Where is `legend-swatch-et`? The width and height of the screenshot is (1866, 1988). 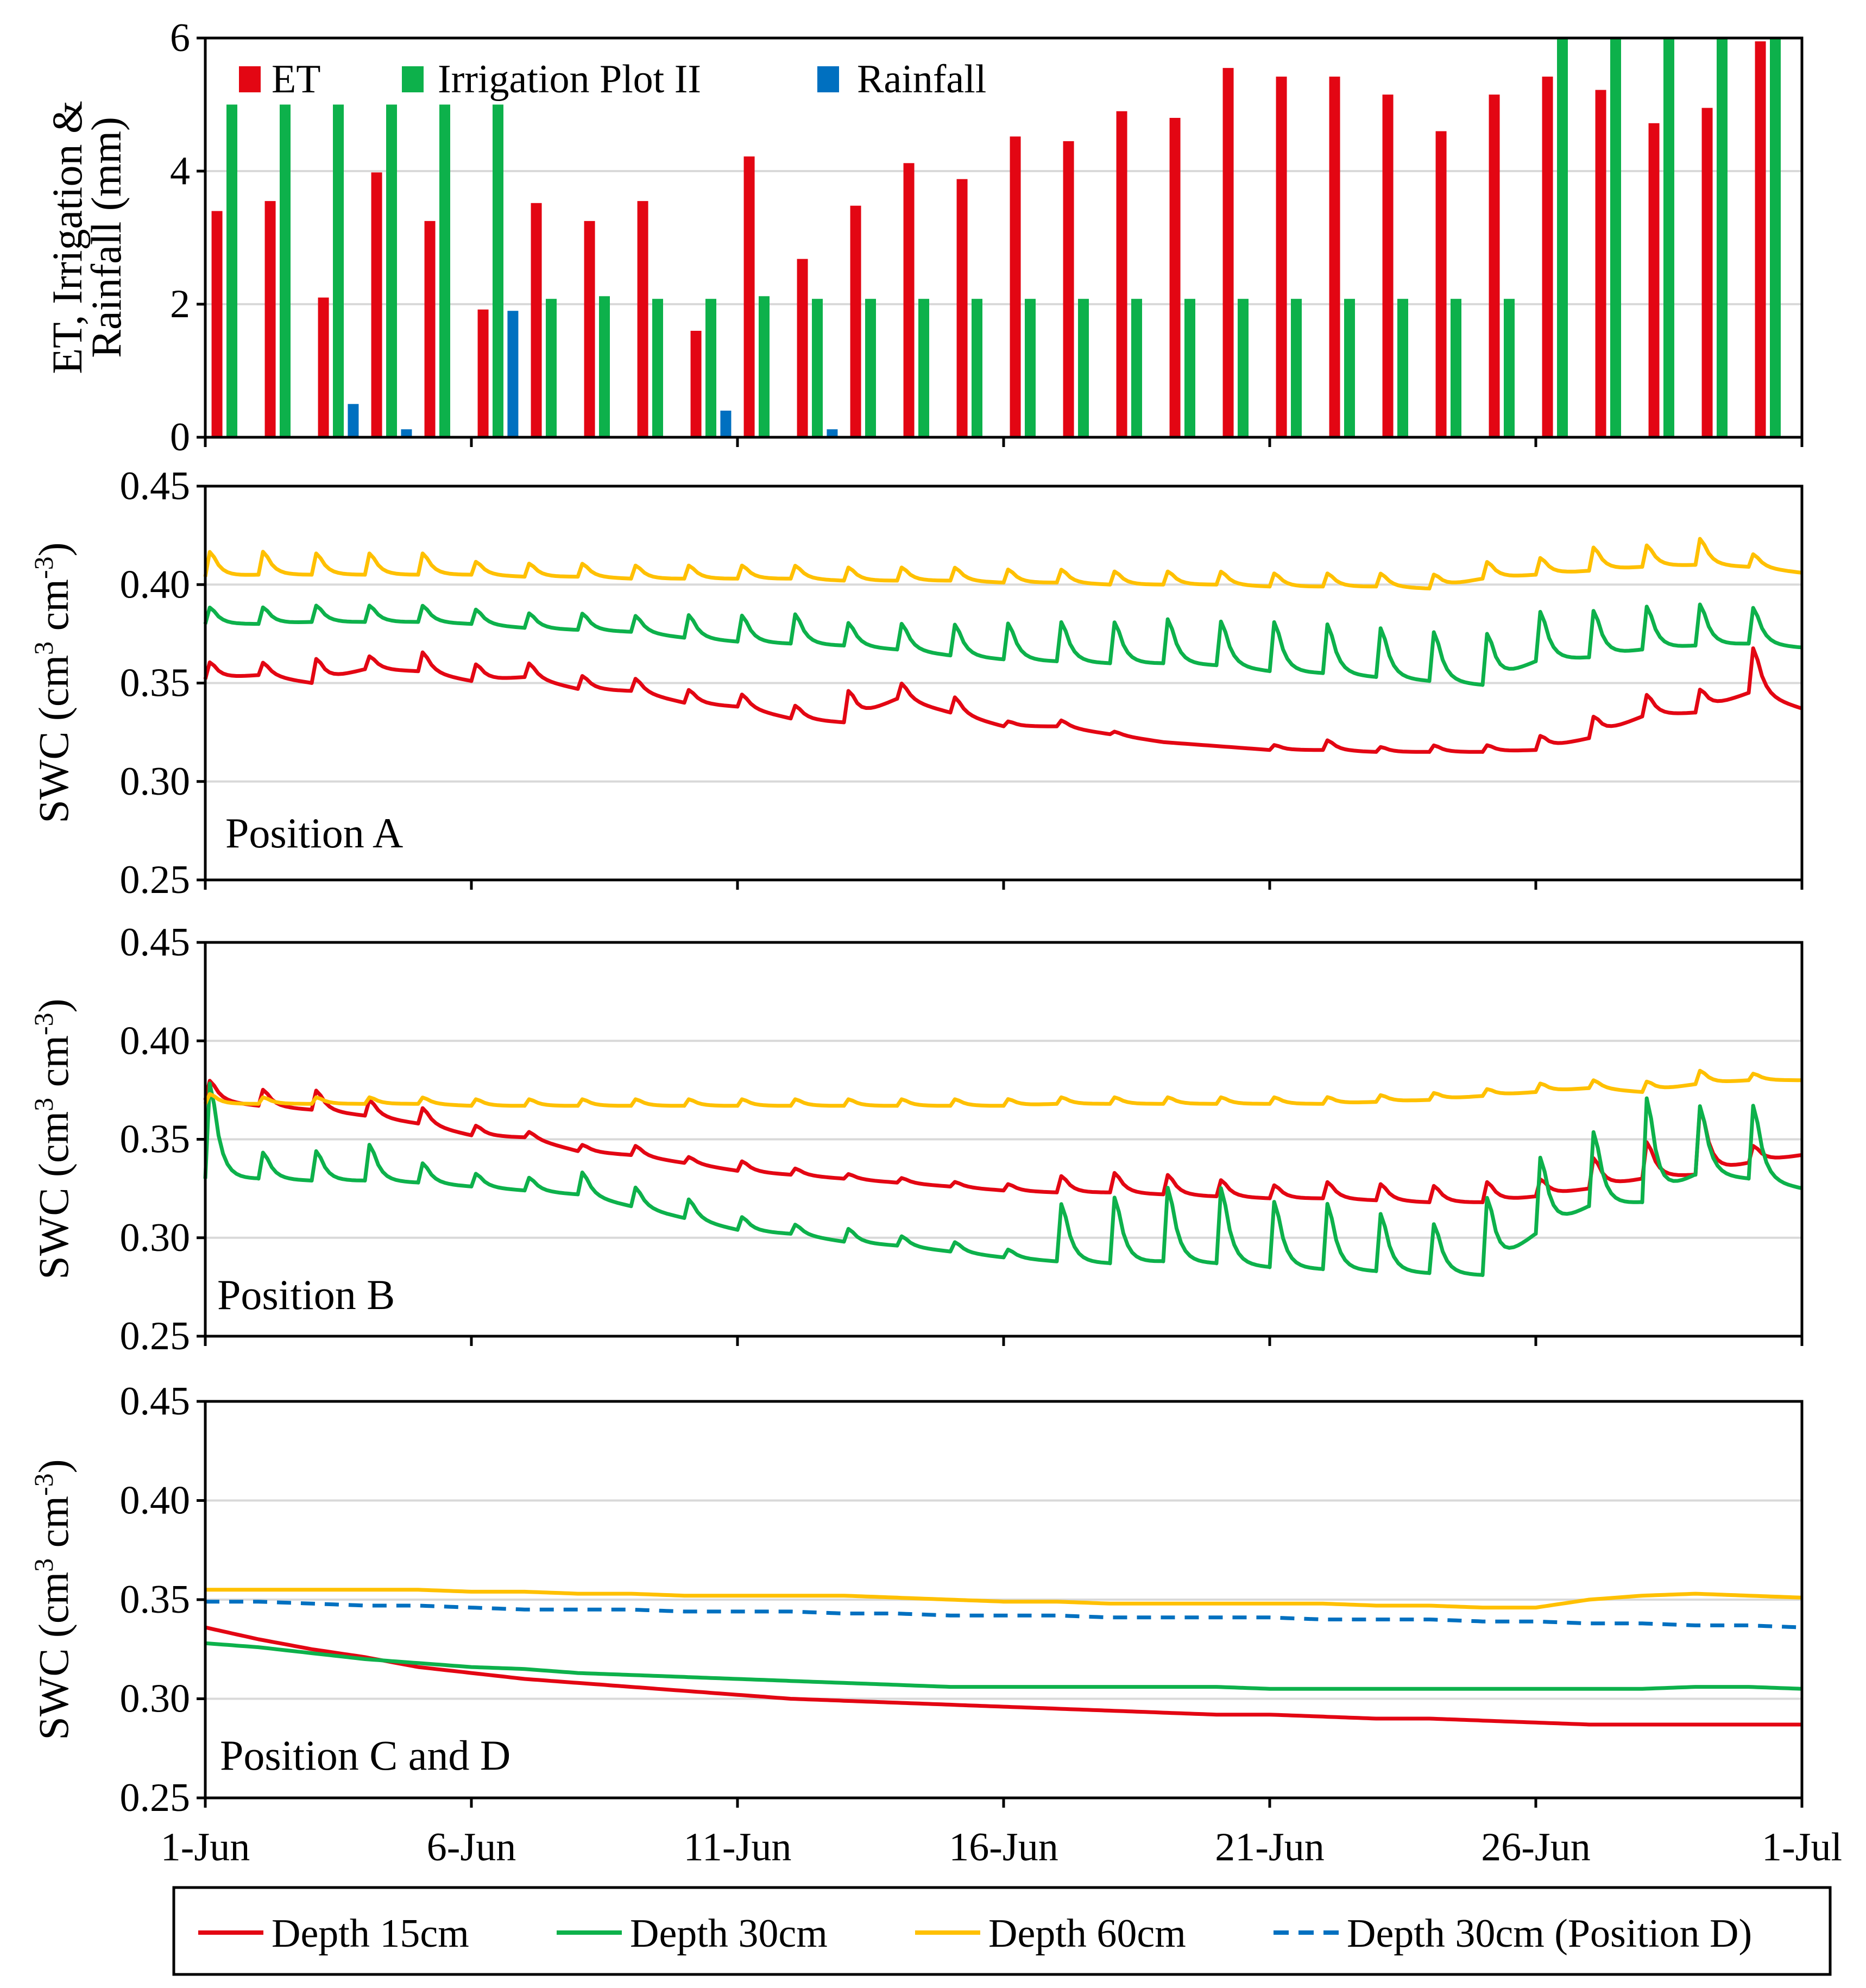 legend-swatch-et is located at coordinates (250, 79).